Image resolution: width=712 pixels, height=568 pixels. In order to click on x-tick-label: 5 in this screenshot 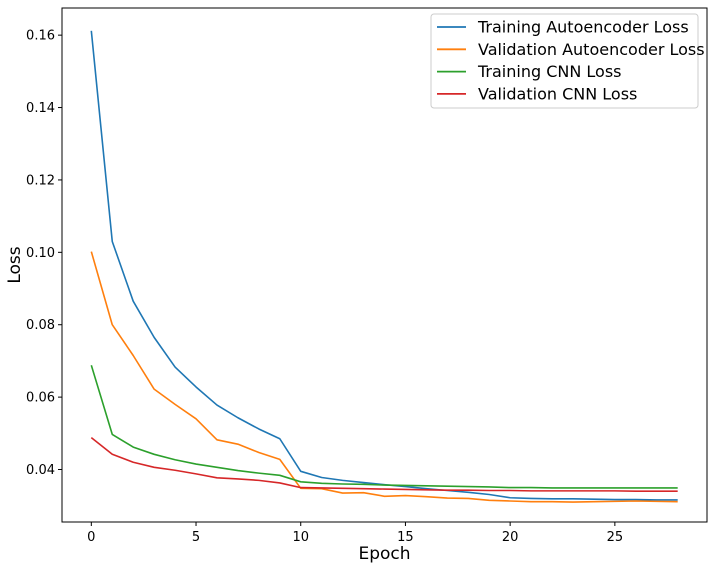, I will do `click(196, 537)`.